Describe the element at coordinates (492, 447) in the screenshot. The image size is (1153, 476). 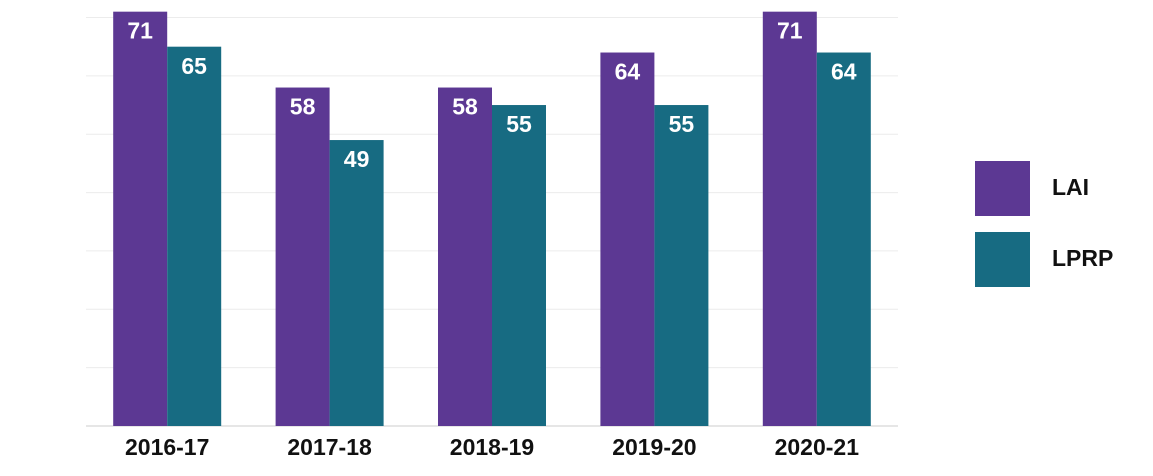
I see `x-tick-label: 2018-19` at that location.